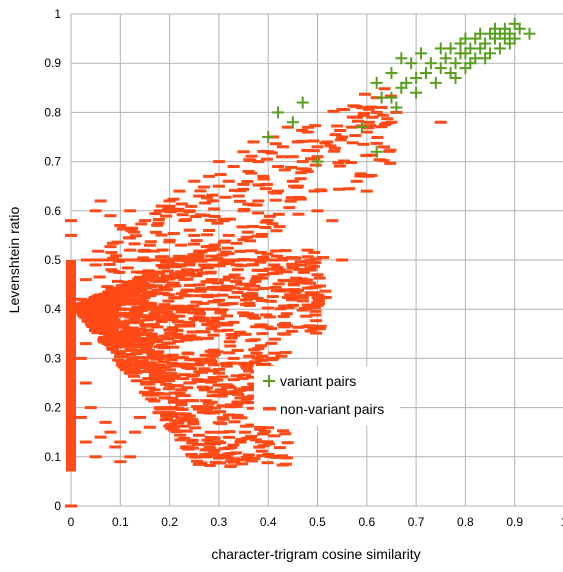 This screenshot has width=563, height=572. What do you see at coordinates (52, 63) in the screenshot?
I see `y-tick-label: 0.9` at bounding box center [52, 63].